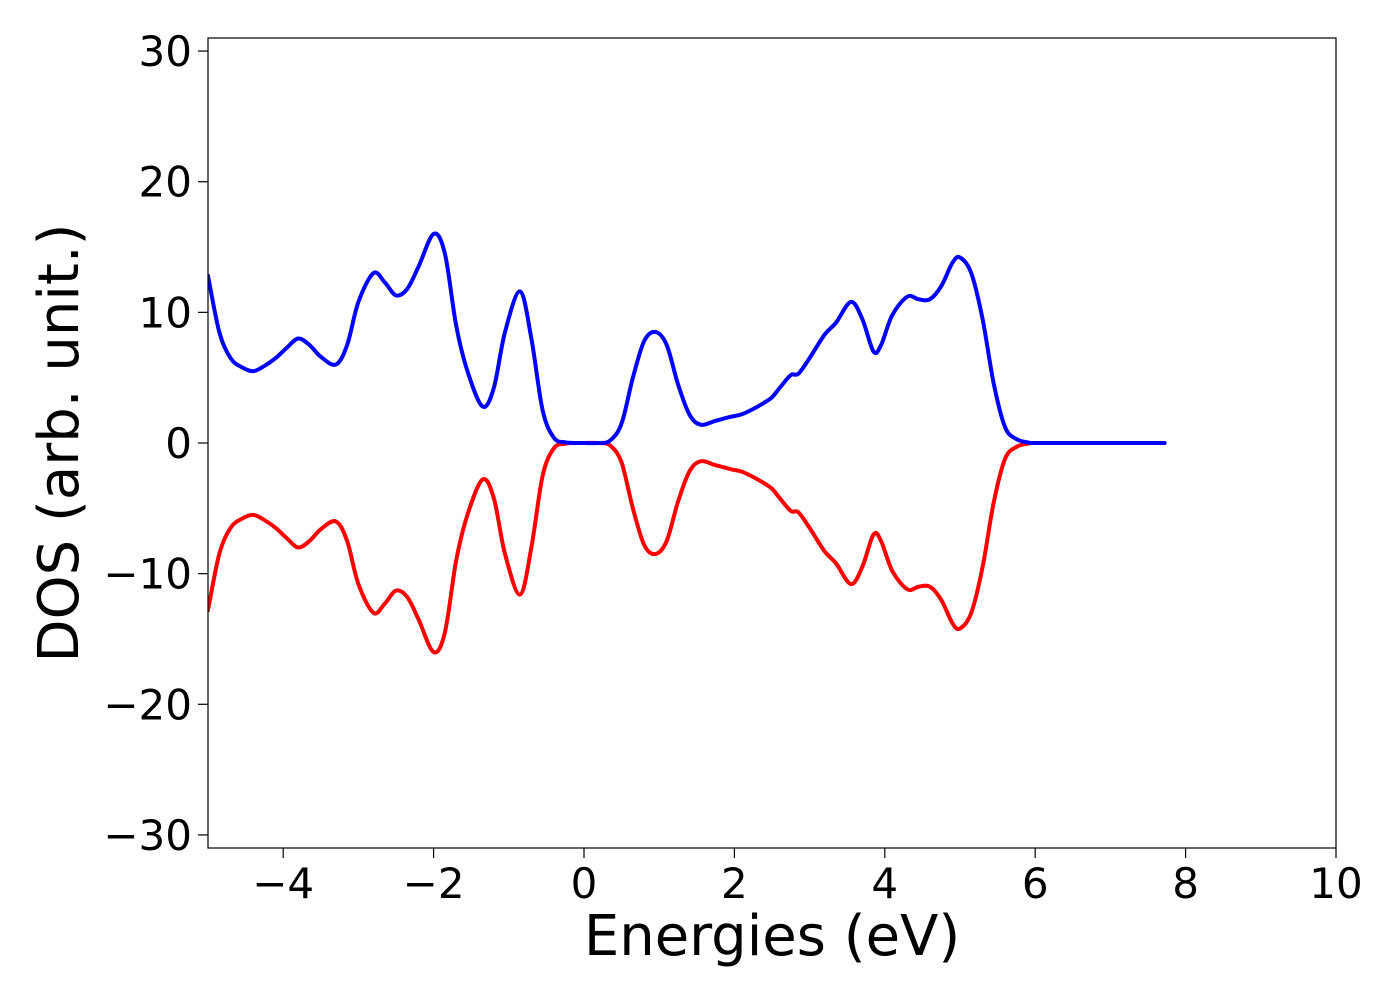  I want to click on x-tick-label: −4, so click(283, 883).